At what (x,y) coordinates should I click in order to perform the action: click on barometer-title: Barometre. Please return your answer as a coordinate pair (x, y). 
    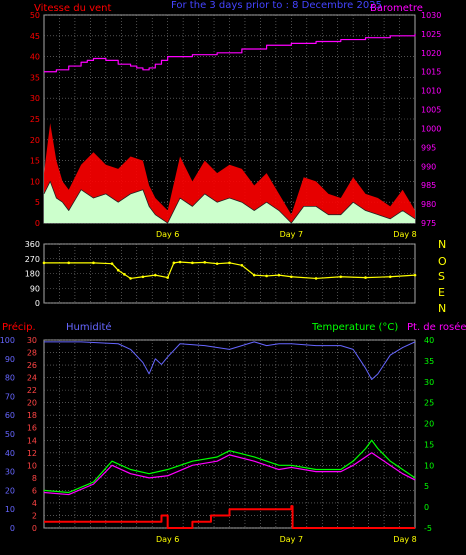
    Looking at the image, I should click on (396, 8).